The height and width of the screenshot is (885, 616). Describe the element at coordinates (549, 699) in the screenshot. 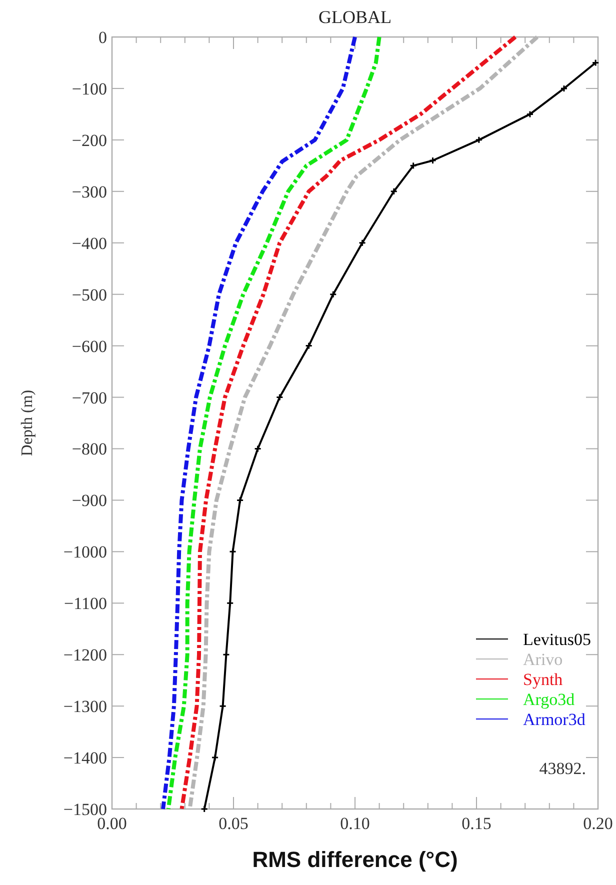

I see `legend-label: Argo3d` at that location.